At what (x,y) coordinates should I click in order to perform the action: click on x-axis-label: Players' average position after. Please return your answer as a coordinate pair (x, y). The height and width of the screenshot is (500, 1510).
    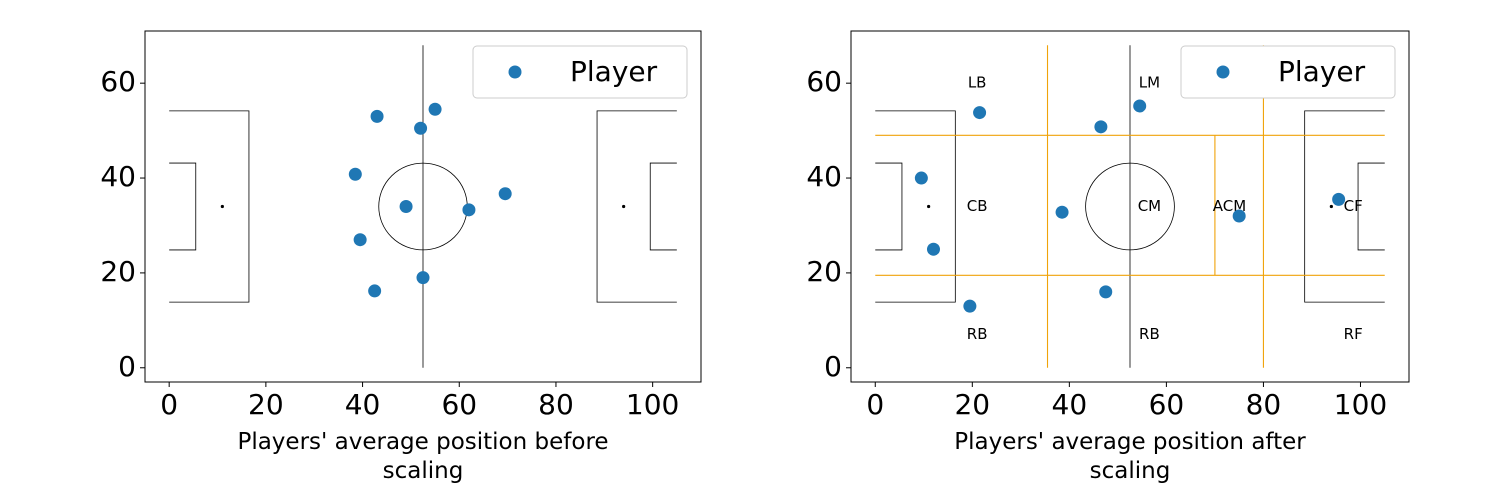
    Looking at the image, I should click on (1130, 442).